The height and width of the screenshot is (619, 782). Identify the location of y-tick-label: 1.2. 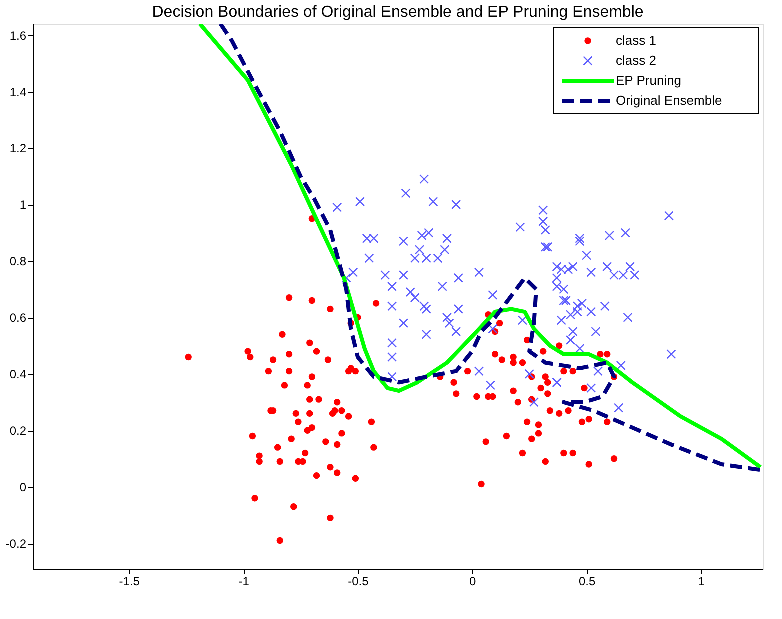
(18, 149).